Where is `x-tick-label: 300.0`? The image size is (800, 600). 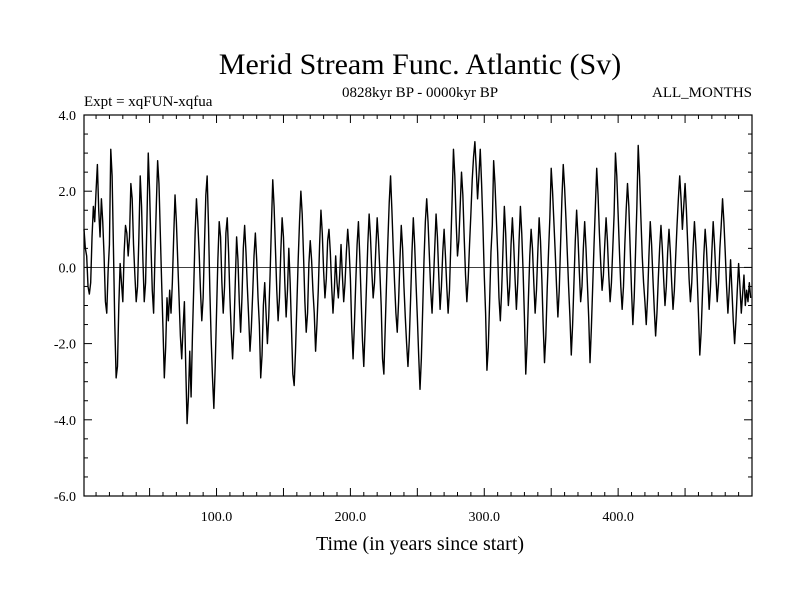 x-tick-label: 300.0 is located at coordinates (485, 517).